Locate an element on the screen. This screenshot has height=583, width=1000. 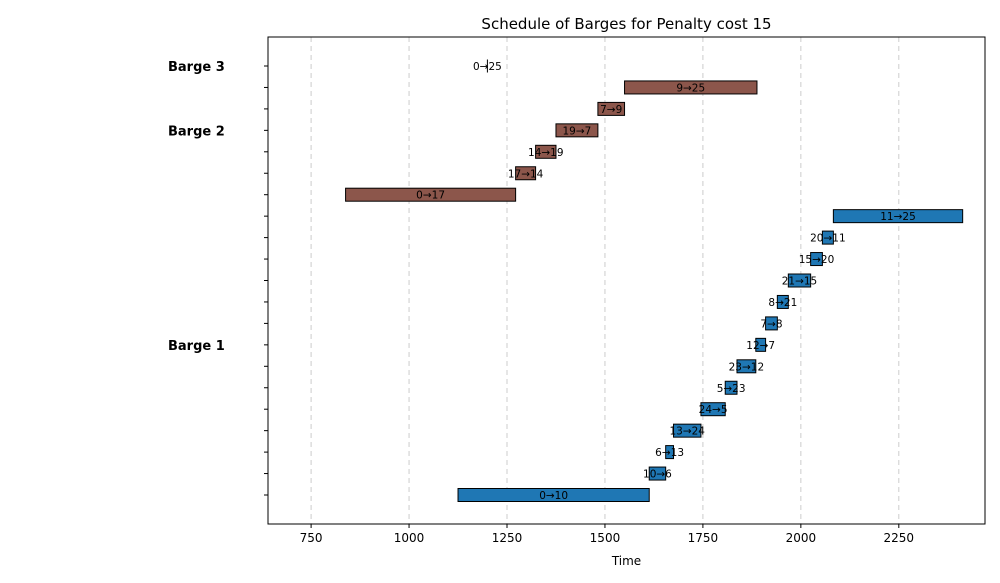
task-bar: 20→11 is located at coordinates (828, 237).